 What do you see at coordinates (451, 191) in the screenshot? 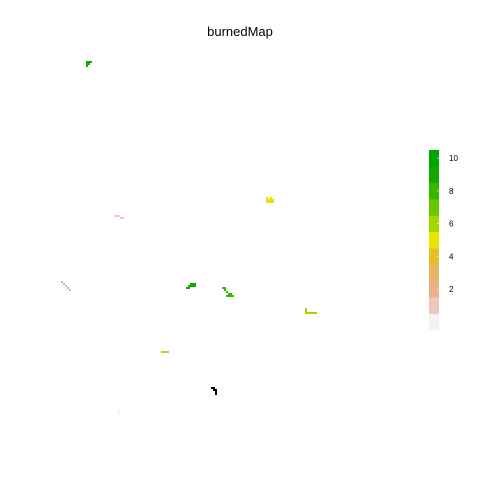
I see `legend-tick-label: 8` at bounding box center [451, 191].